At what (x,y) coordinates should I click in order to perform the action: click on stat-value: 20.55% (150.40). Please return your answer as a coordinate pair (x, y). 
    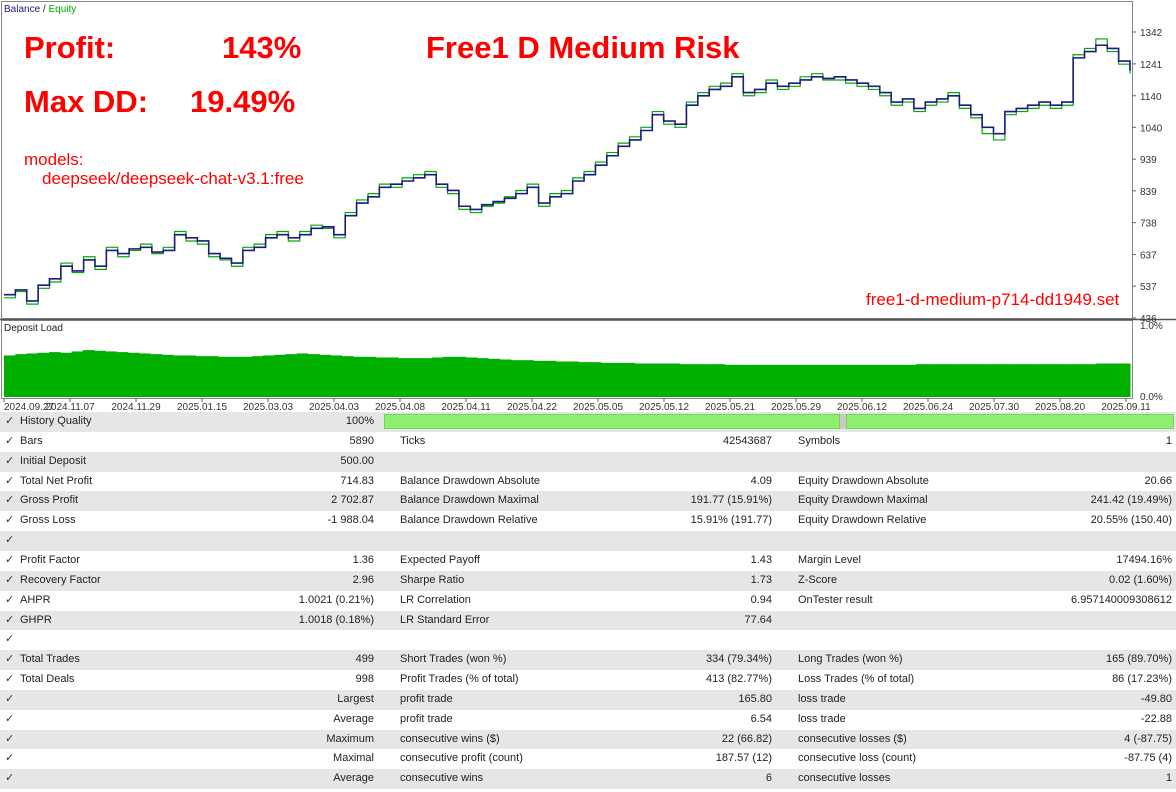
    Looking at the image, I should click on (1131, 520).